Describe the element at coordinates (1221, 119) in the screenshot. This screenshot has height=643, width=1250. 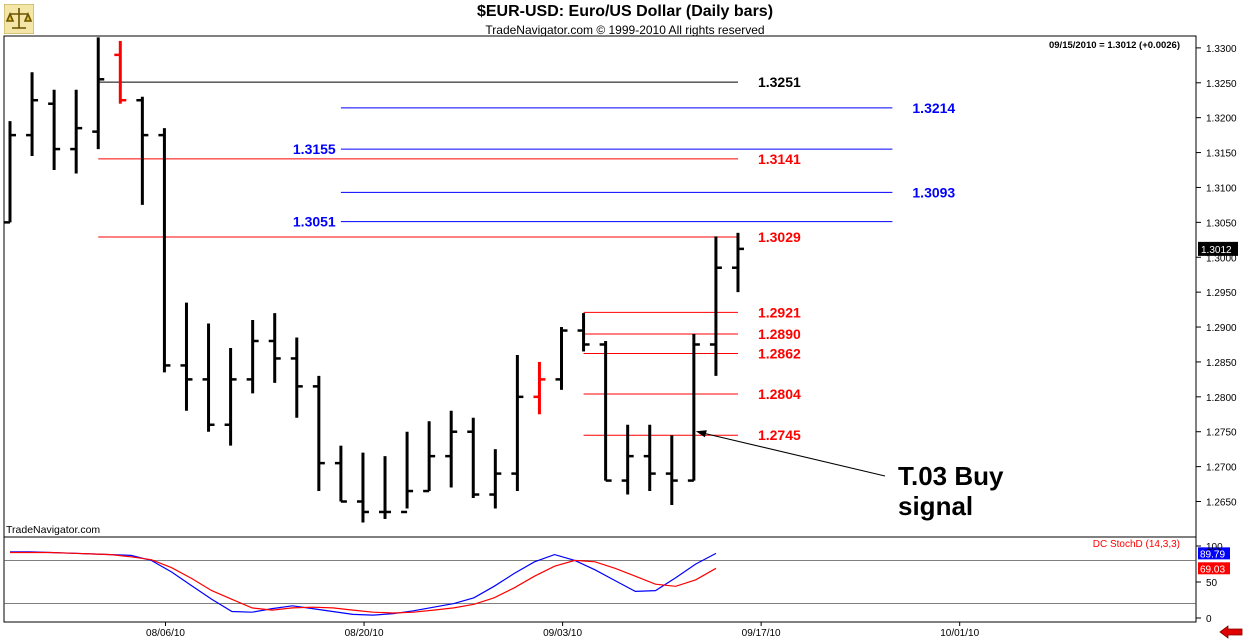
I see `y-tick-label: 1.3200` at that location.